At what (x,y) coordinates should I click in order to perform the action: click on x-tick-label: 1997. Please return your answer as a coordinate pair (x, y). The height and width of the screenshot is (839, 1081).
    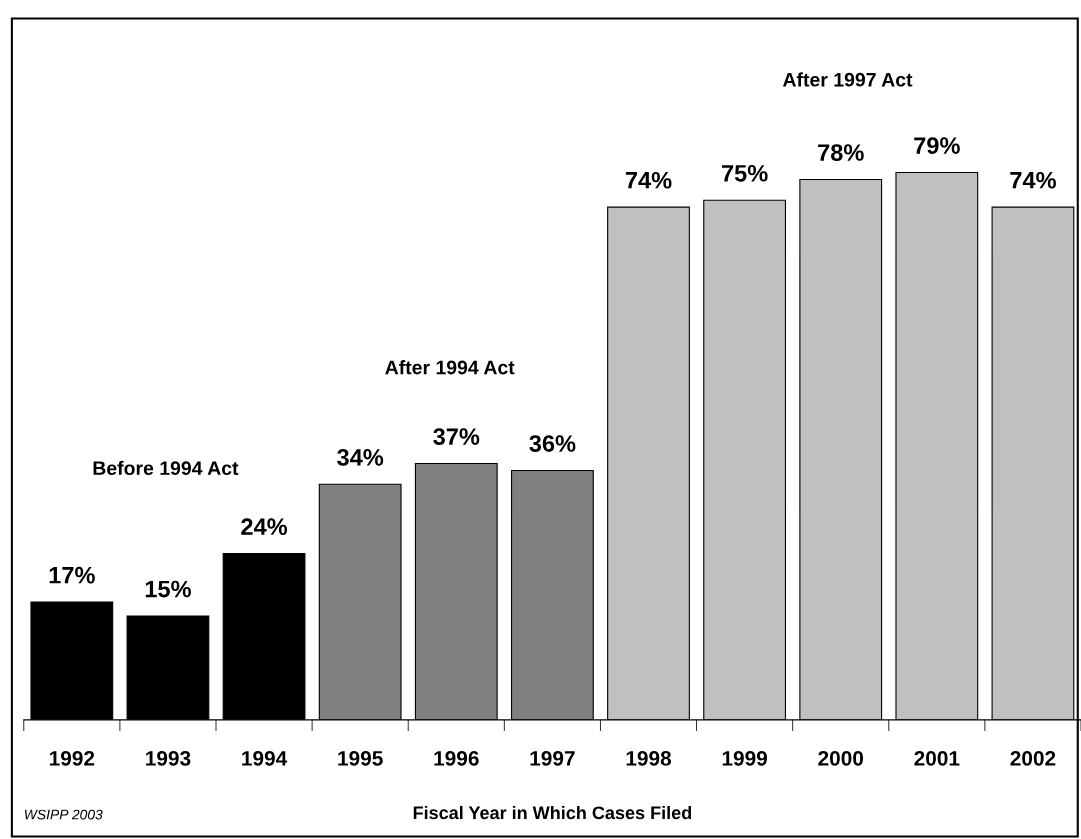
    Looking at the image, I should click on (552, 758).